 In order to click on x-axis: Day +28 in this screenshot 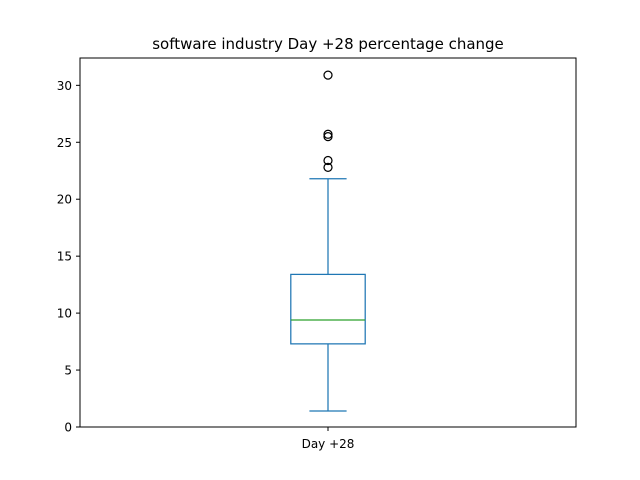, I will do `click(328, 439)`.